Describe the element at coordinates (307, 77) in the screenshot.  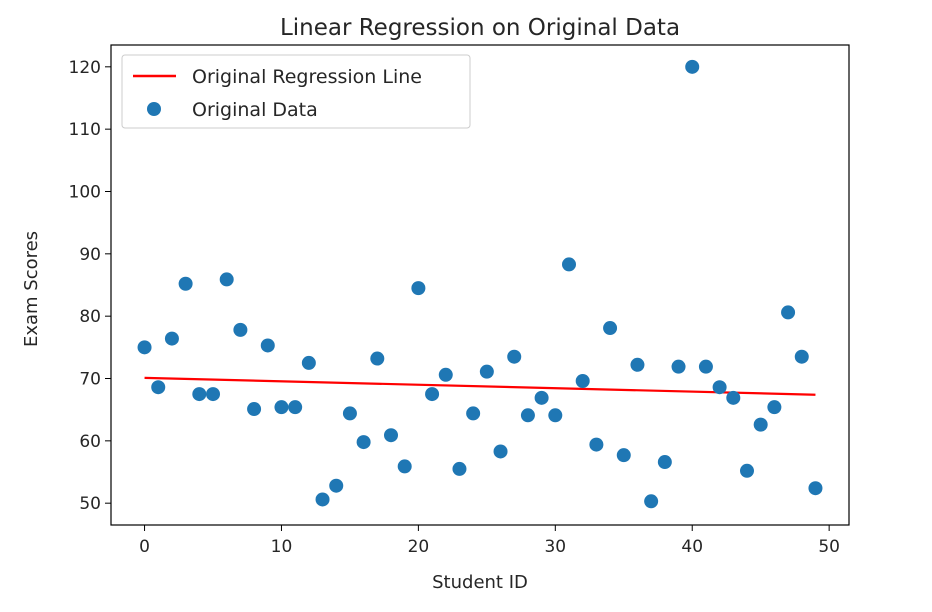
I see `legend-label-regression-line: Original Regression Line` at that location.